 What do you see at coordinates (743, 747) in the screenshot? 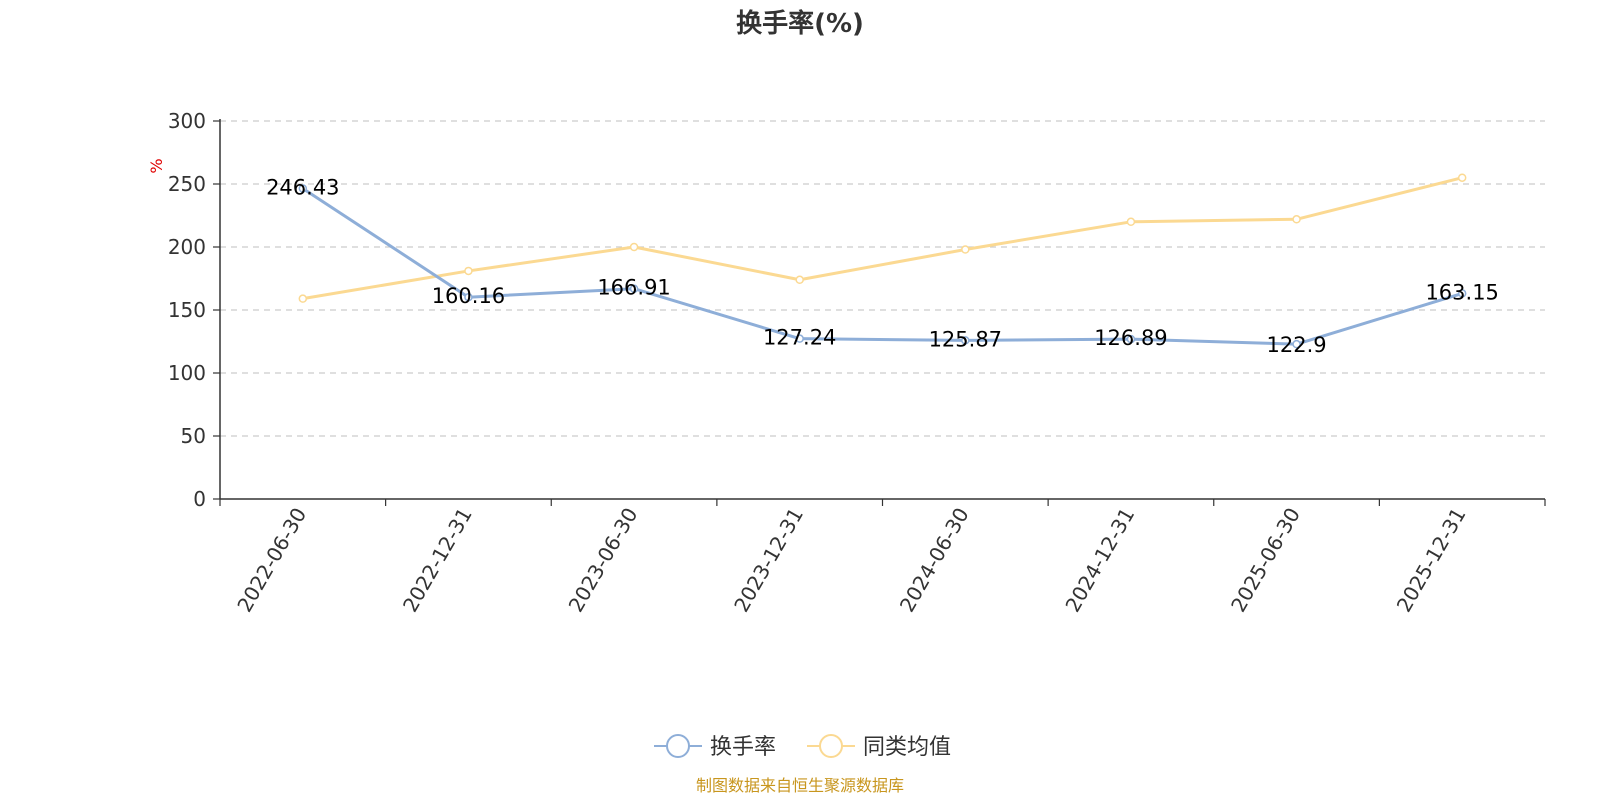
I see `legend-label: 换手率` at bounding box center [743, 747].